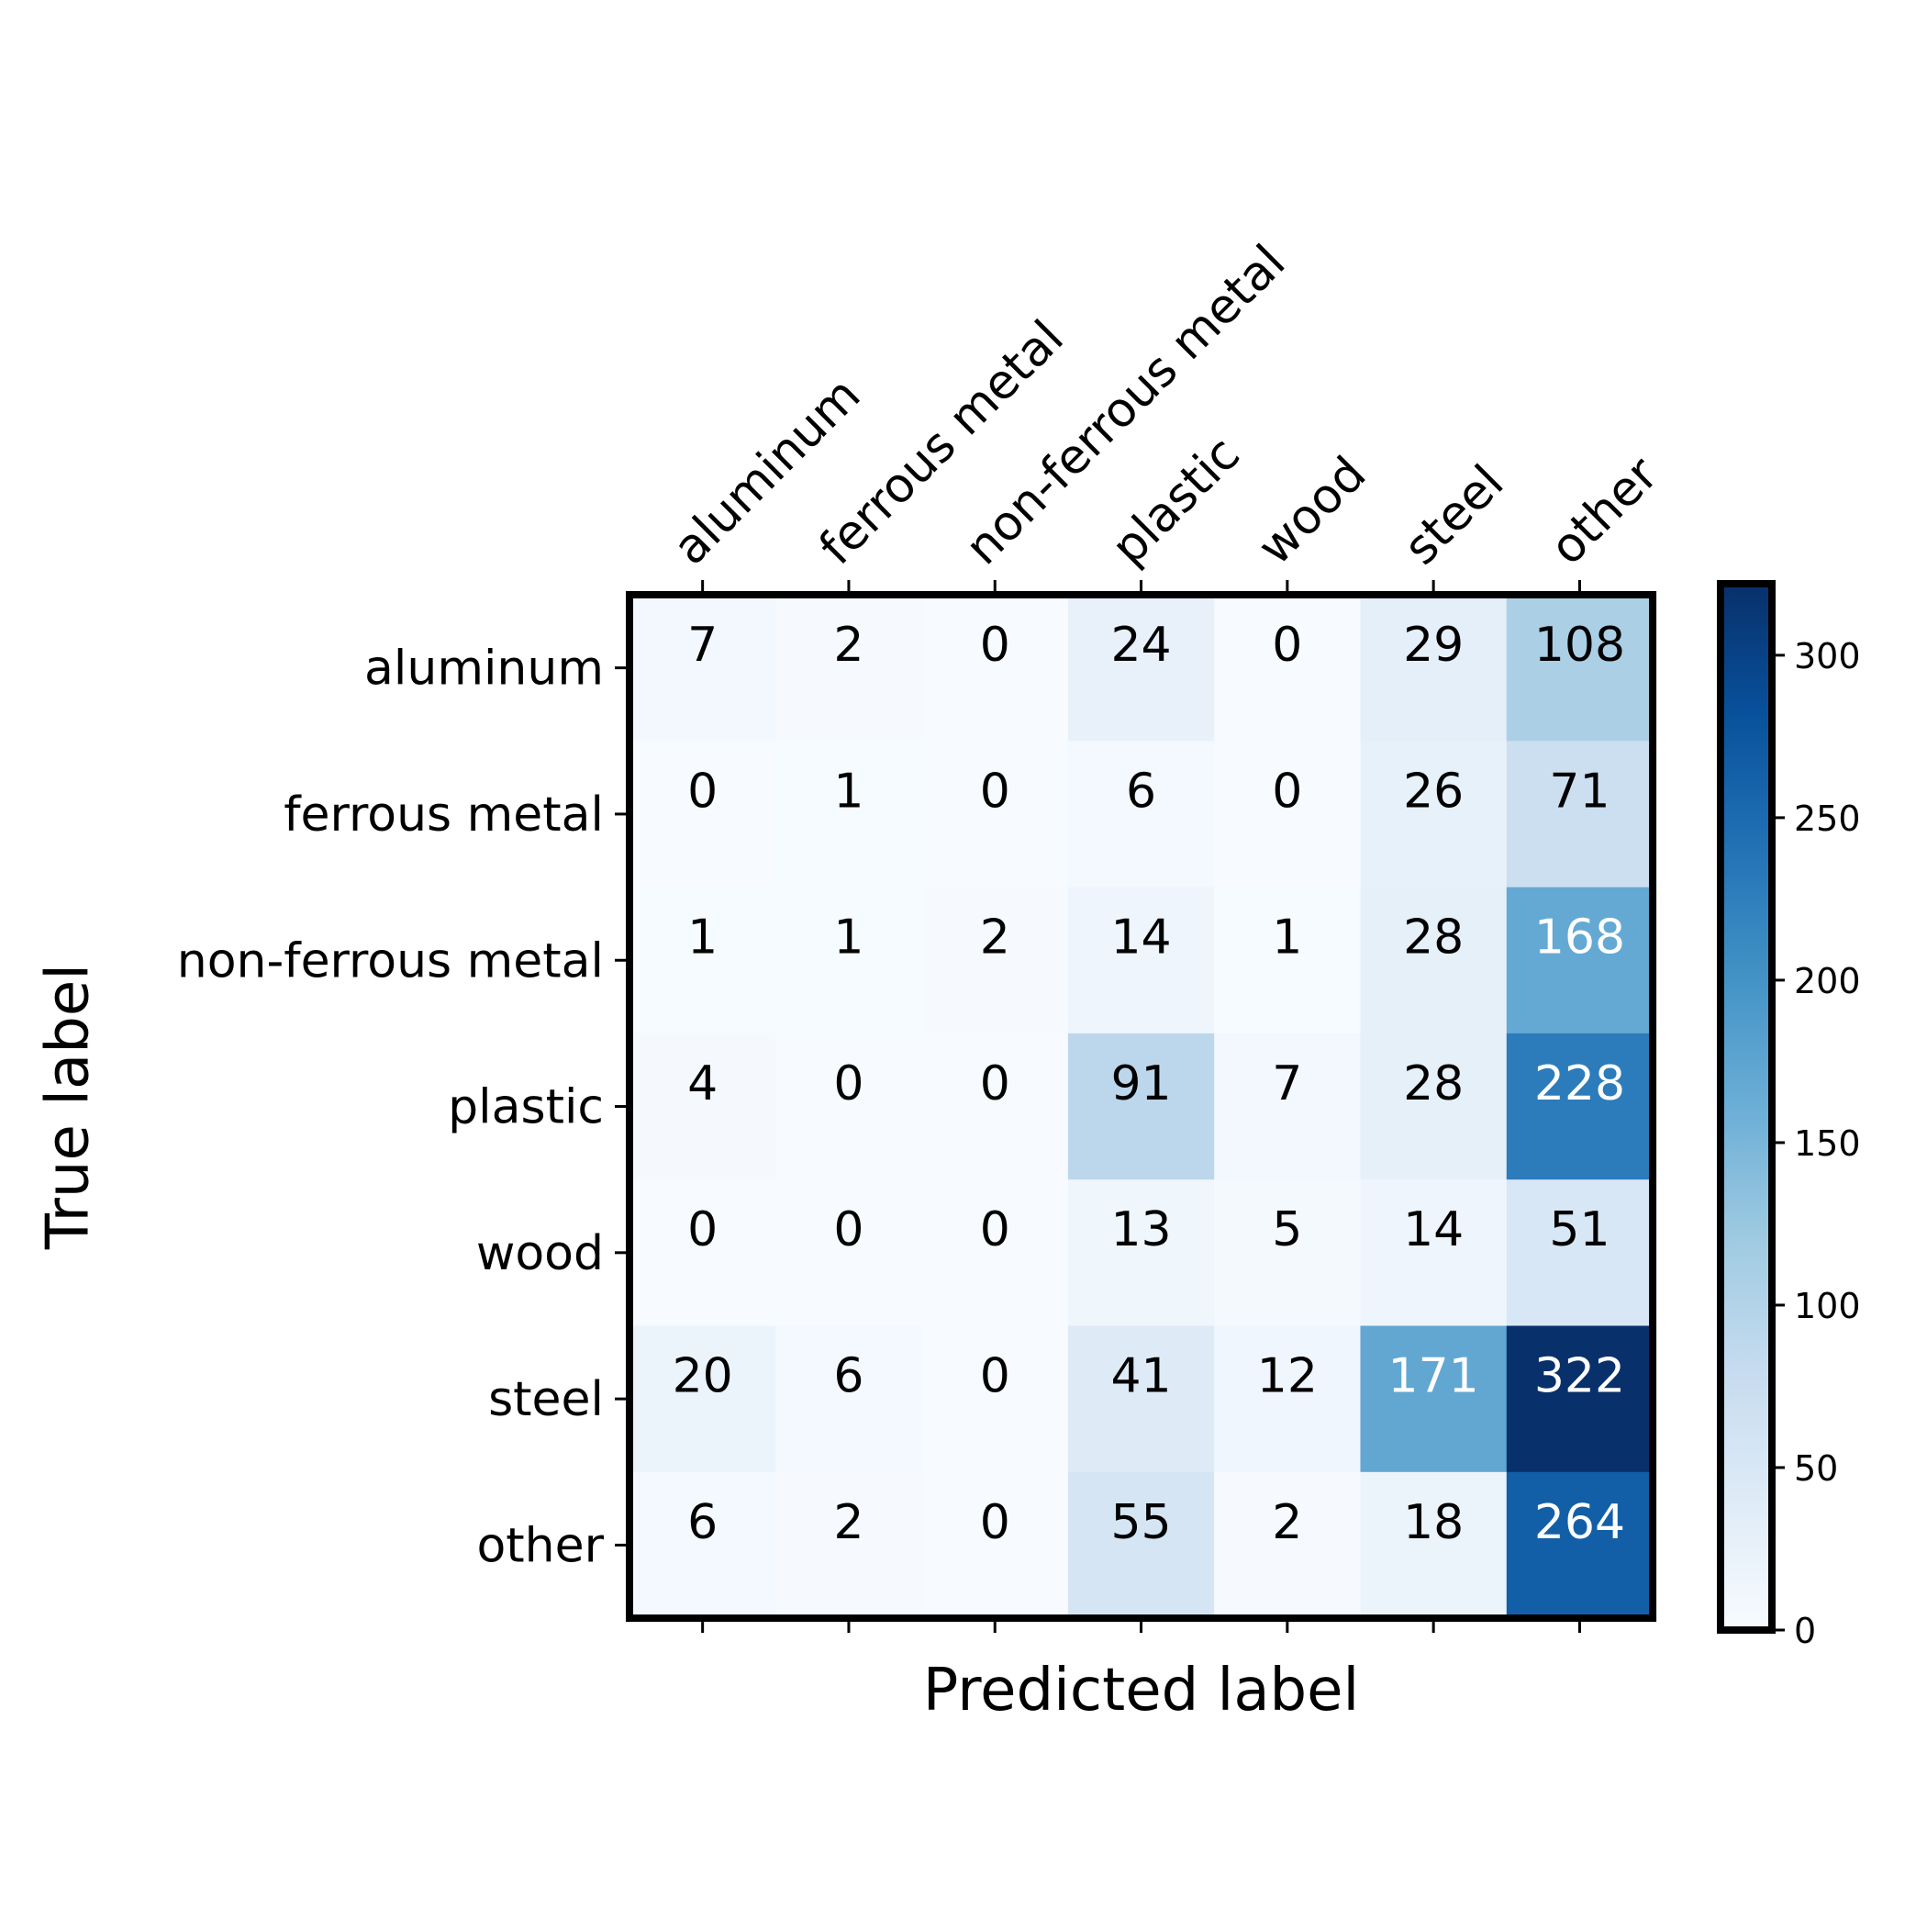 This screenshot has height=1932, width=1927. I want to click on cell-value: 4, so click(702, 1083).